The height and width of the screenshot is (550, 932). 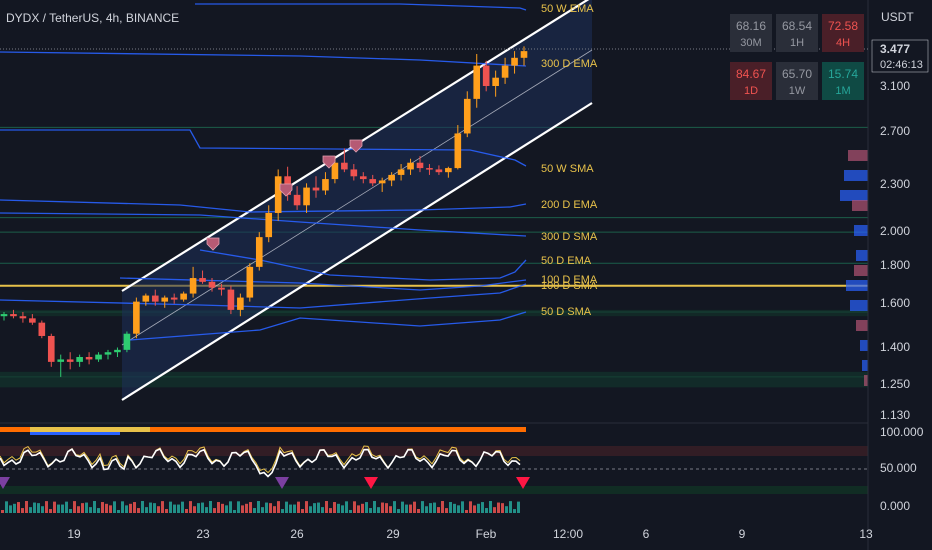 I want to click on strength-cell, so click(x=797, y=33).